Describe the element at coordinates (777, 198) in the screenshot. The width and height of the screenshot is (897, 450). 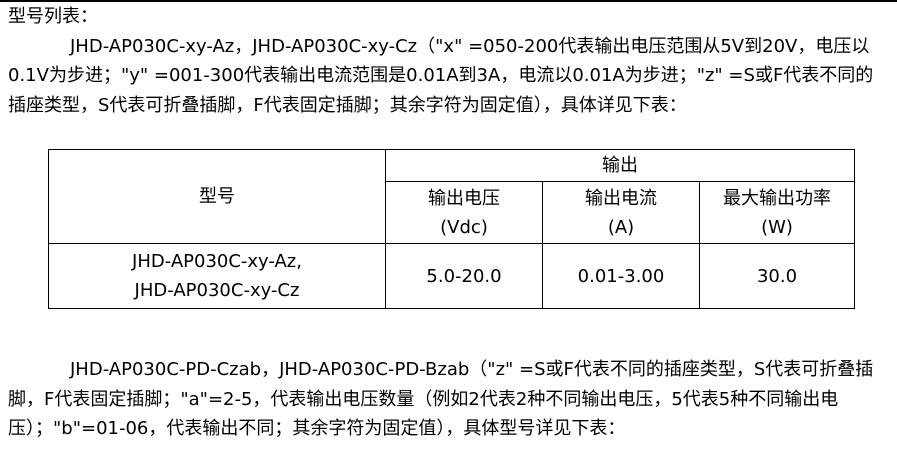
I see `power-header-label: 最大输出功率` at that location.